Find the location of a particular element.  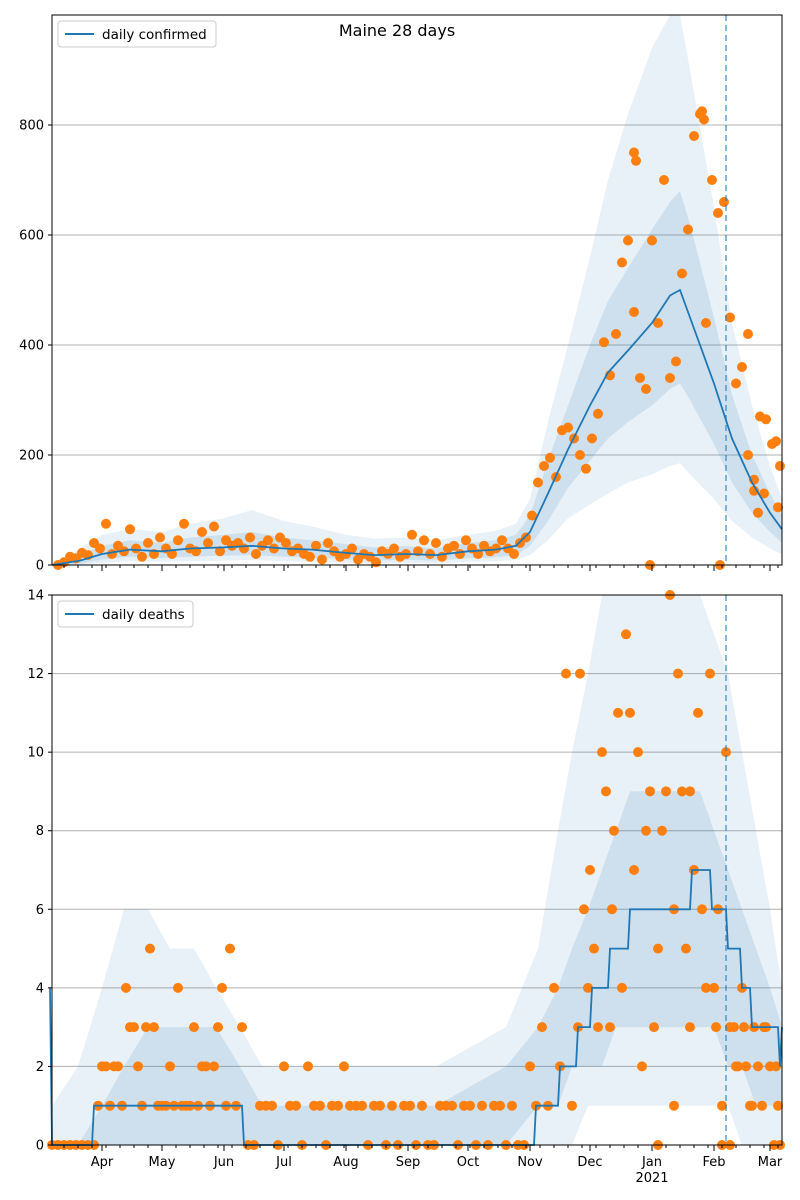

x-tick-label: Aug is located at coordinates (345, 1162).